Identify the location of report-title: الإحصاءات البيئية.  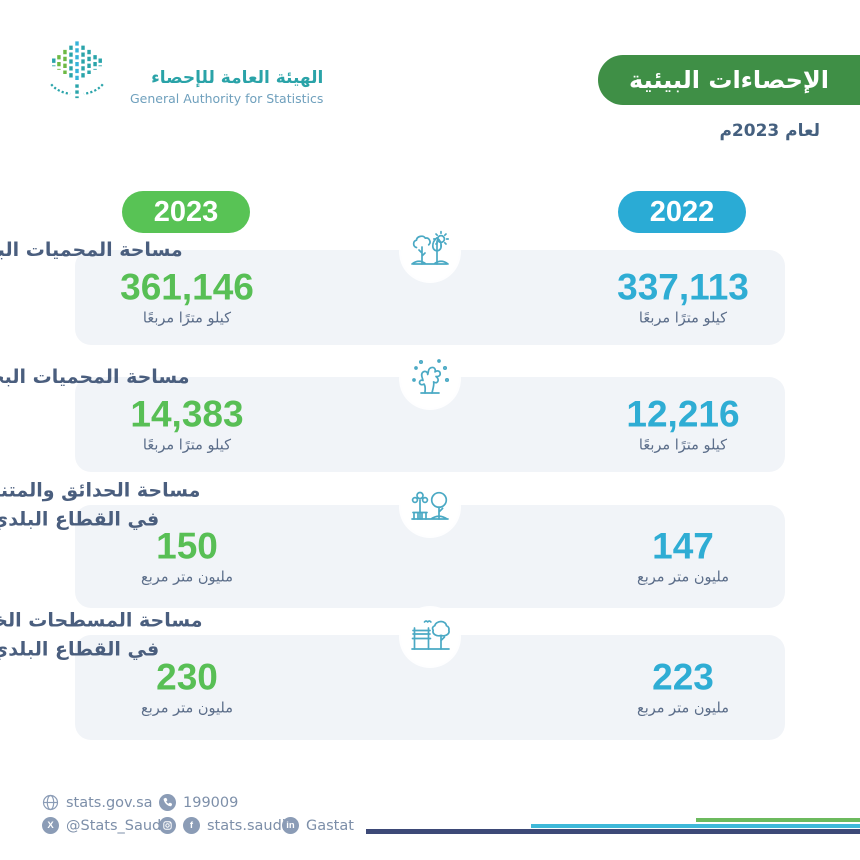
(728, 80).